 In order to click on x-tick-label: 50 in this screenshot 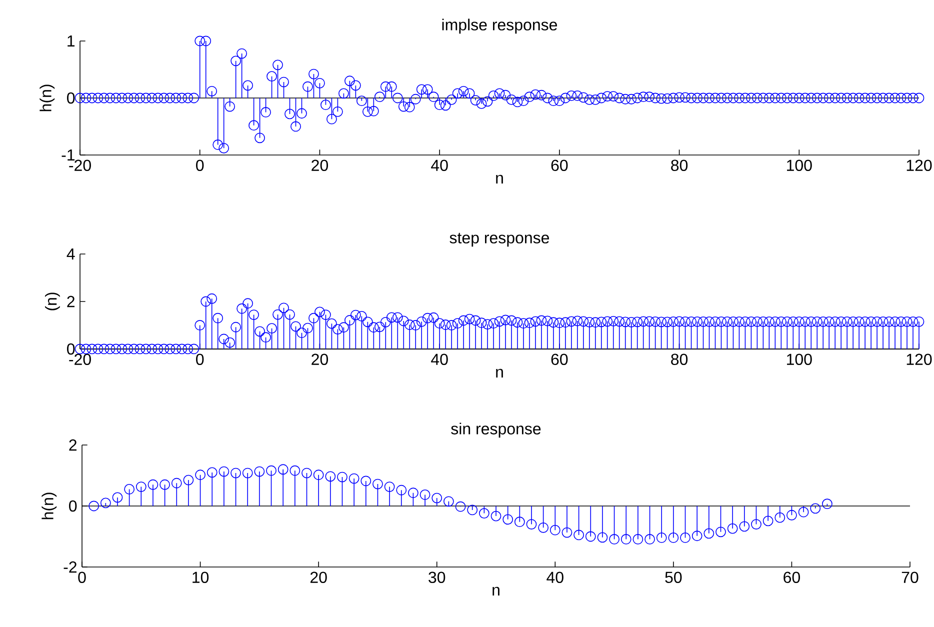, I will do `click(673, 578)`.